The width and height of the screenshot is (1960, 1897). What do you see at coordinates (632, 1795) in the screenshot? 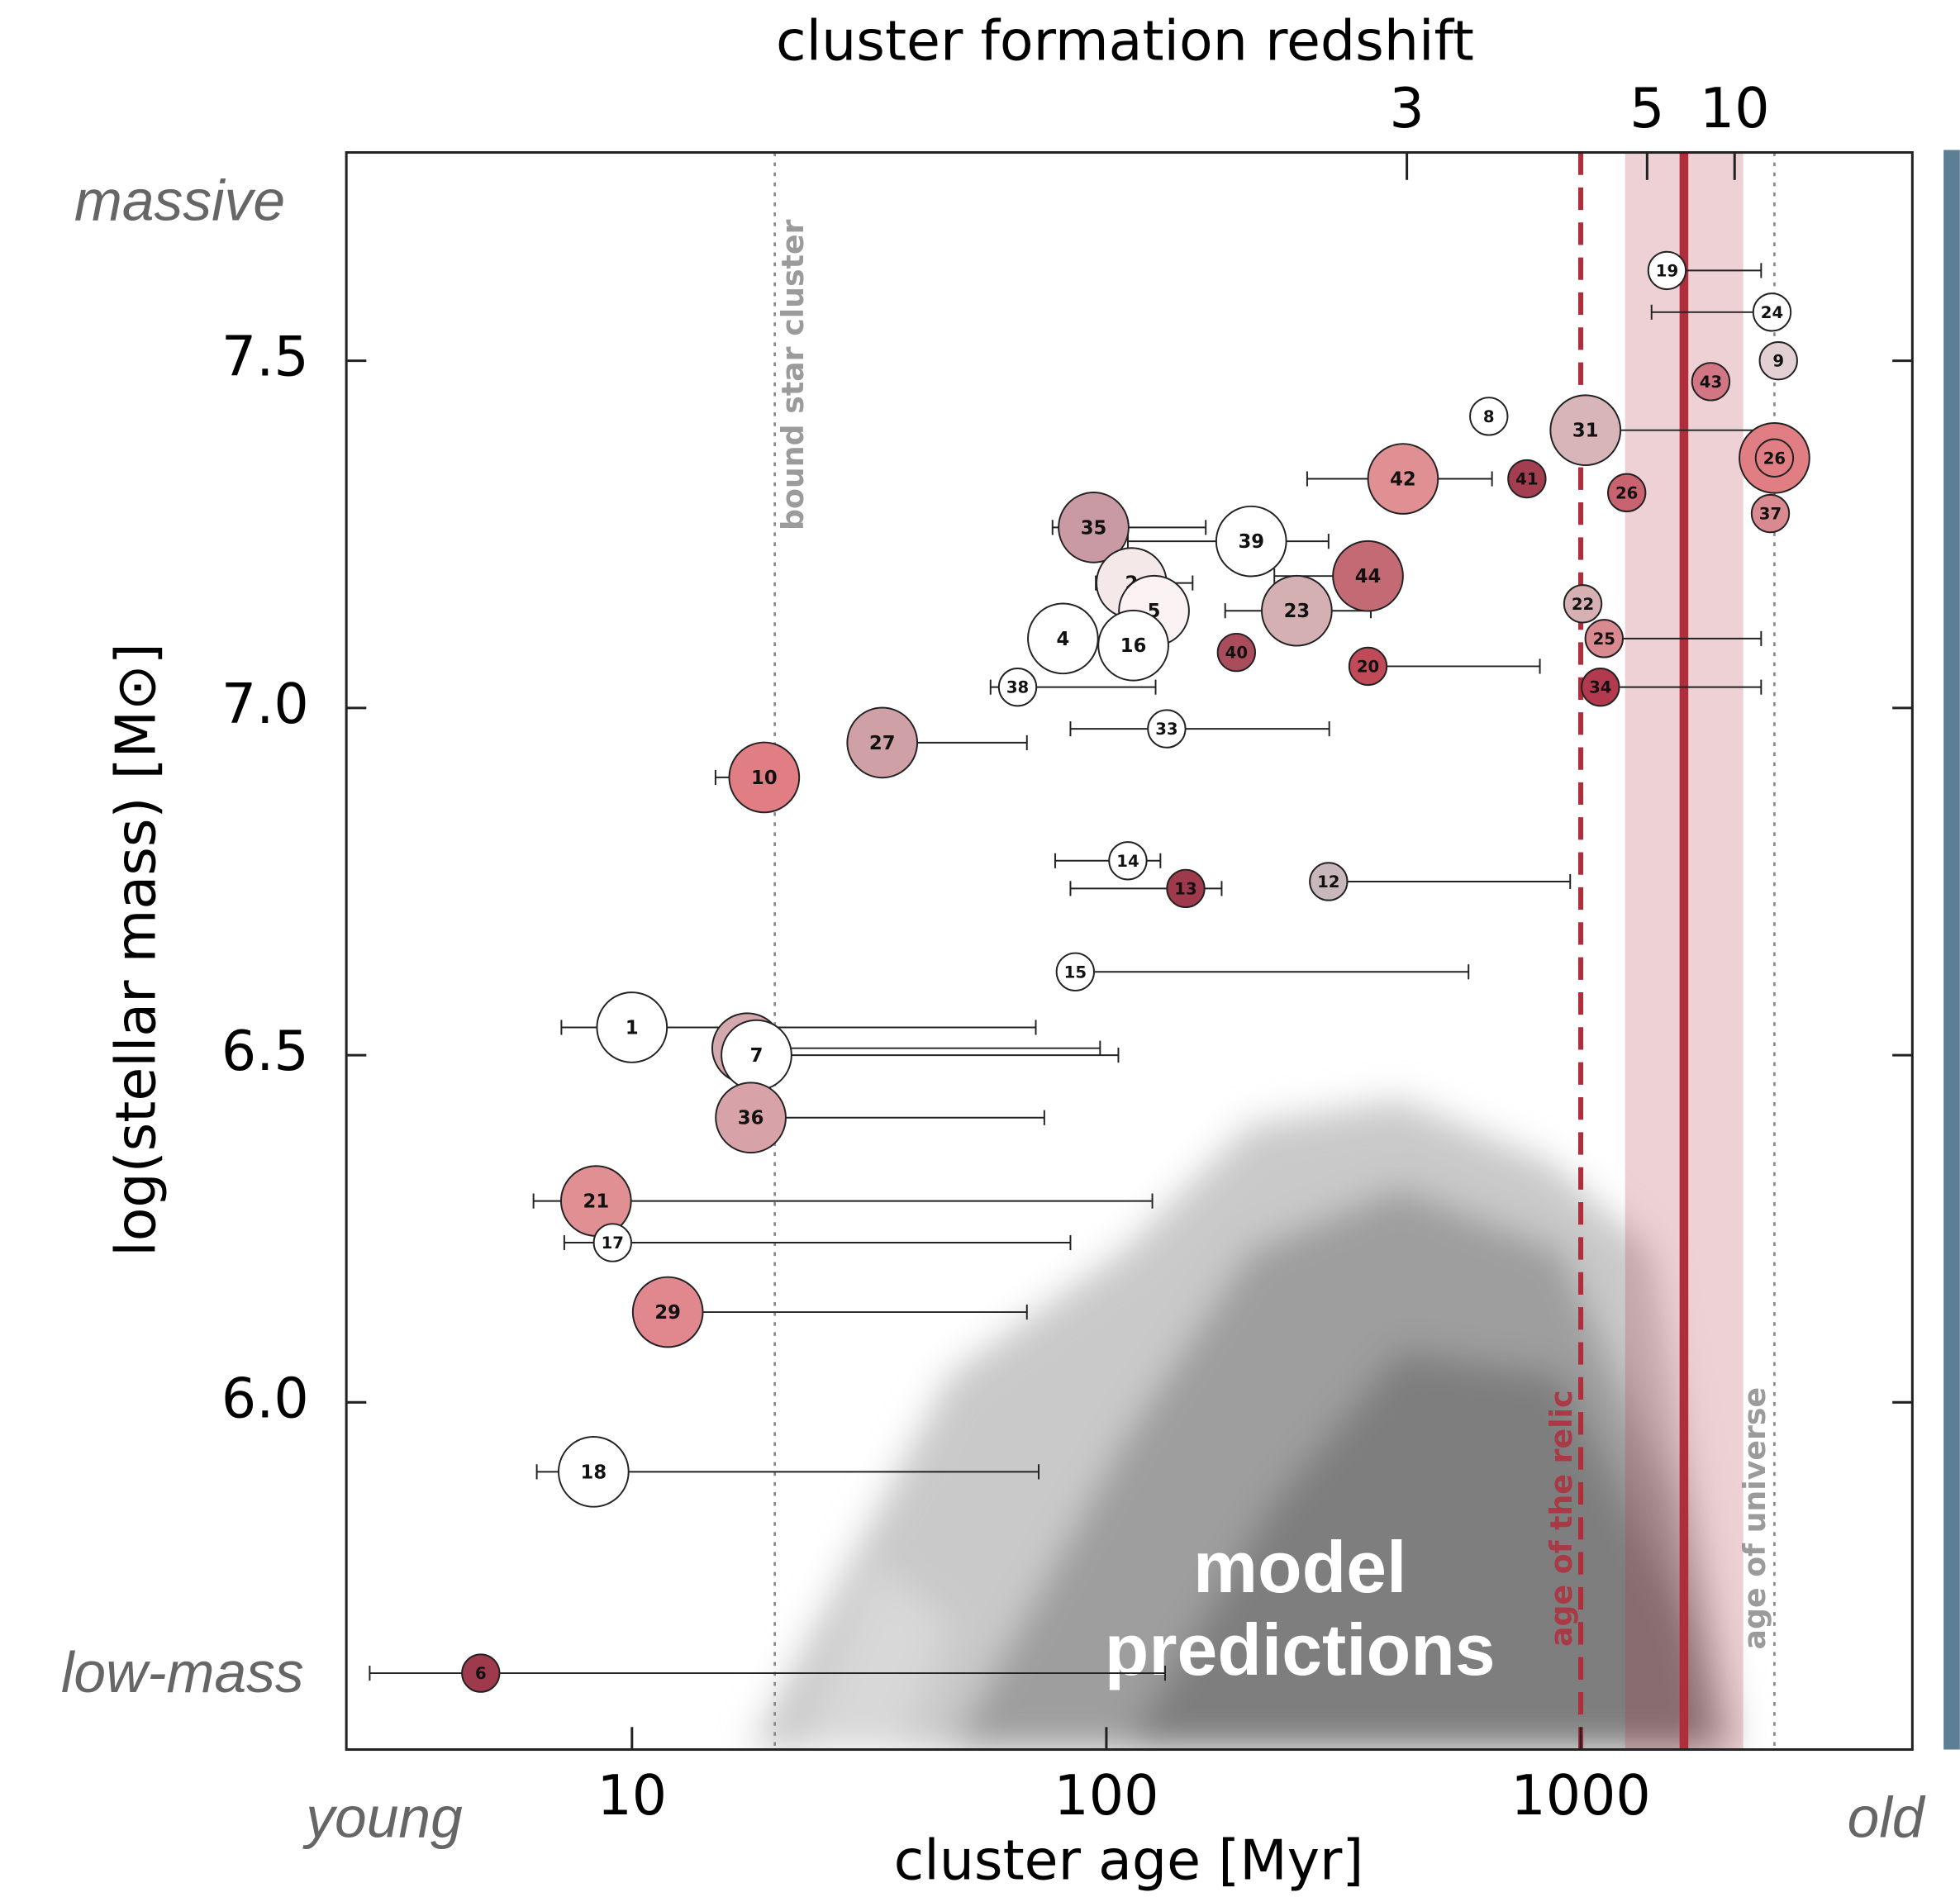
I see `x-tick-label: 10` at bounding box center [632, 1795].